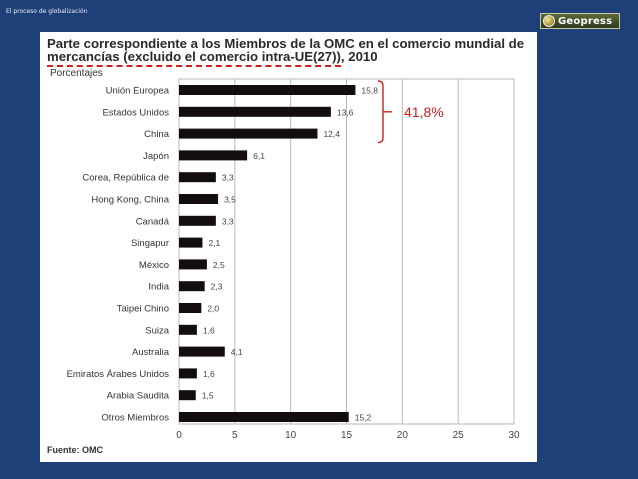  I want to click on category-label: Canadá, so click(153, 221).